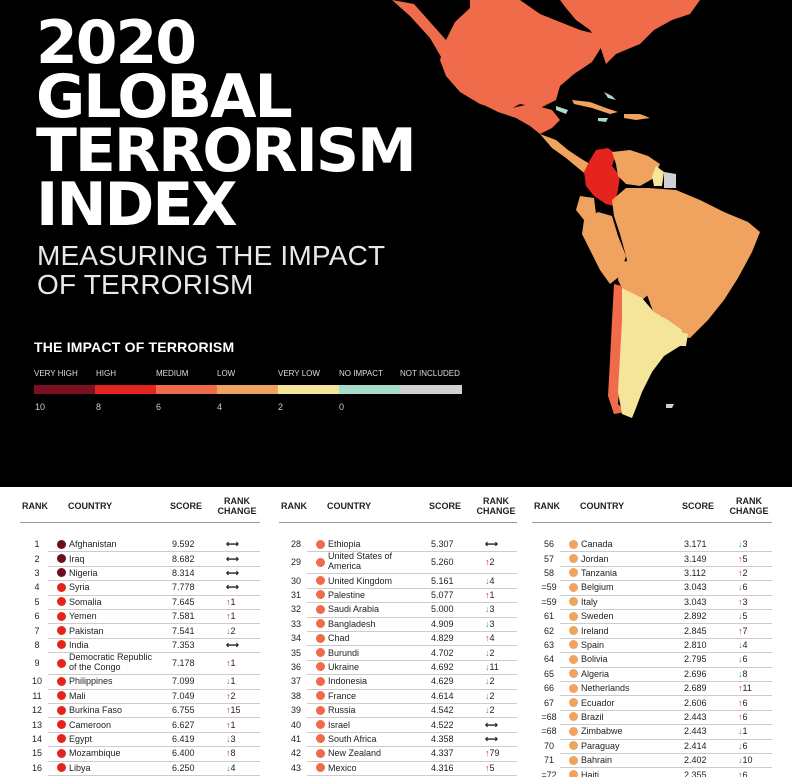 The image size is (792, 777). I want to click on score-cell: 4.629, so click(442, 681).